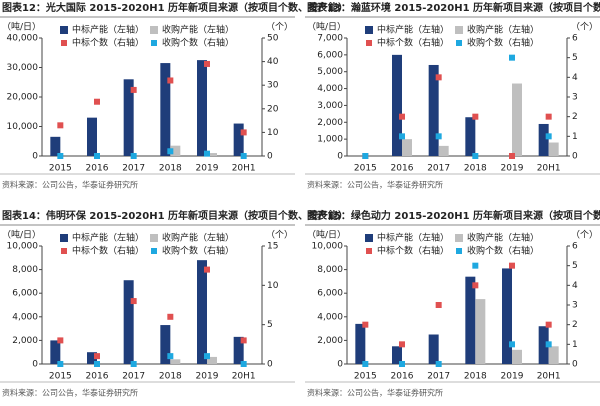  I want to click on chart-title: 图表12：光大国际 2015-2020H1 历年新项目来源（按项目个数、按产能）, so click(175, 7).